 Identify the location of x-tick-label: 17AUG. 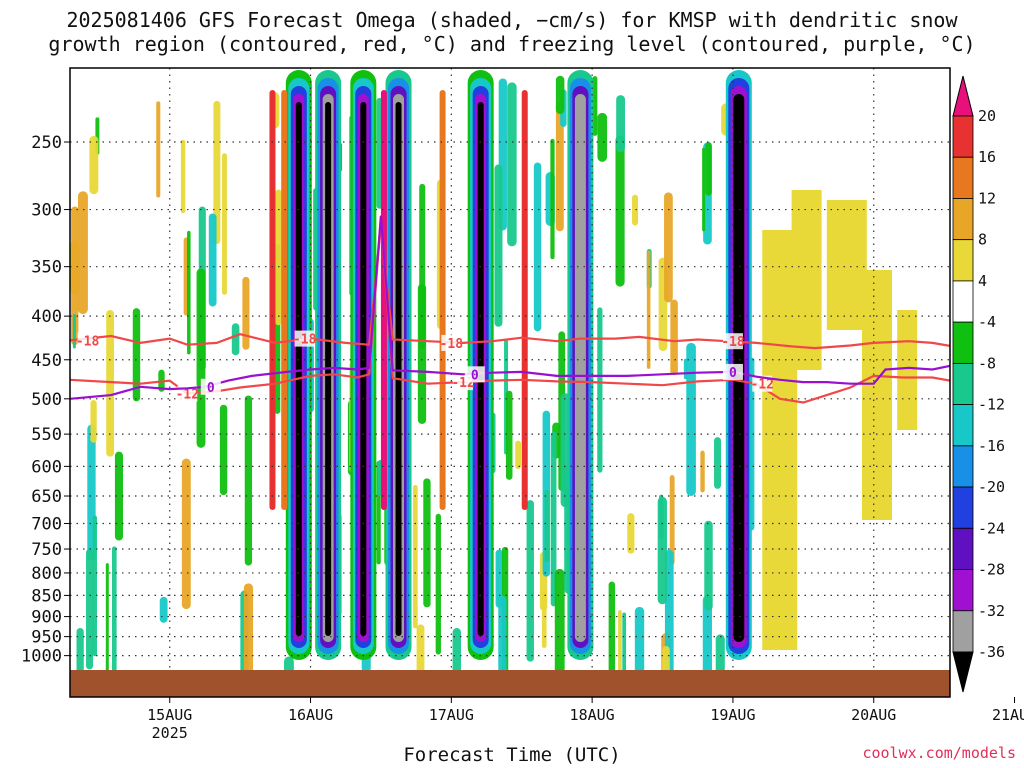
(451, 715).